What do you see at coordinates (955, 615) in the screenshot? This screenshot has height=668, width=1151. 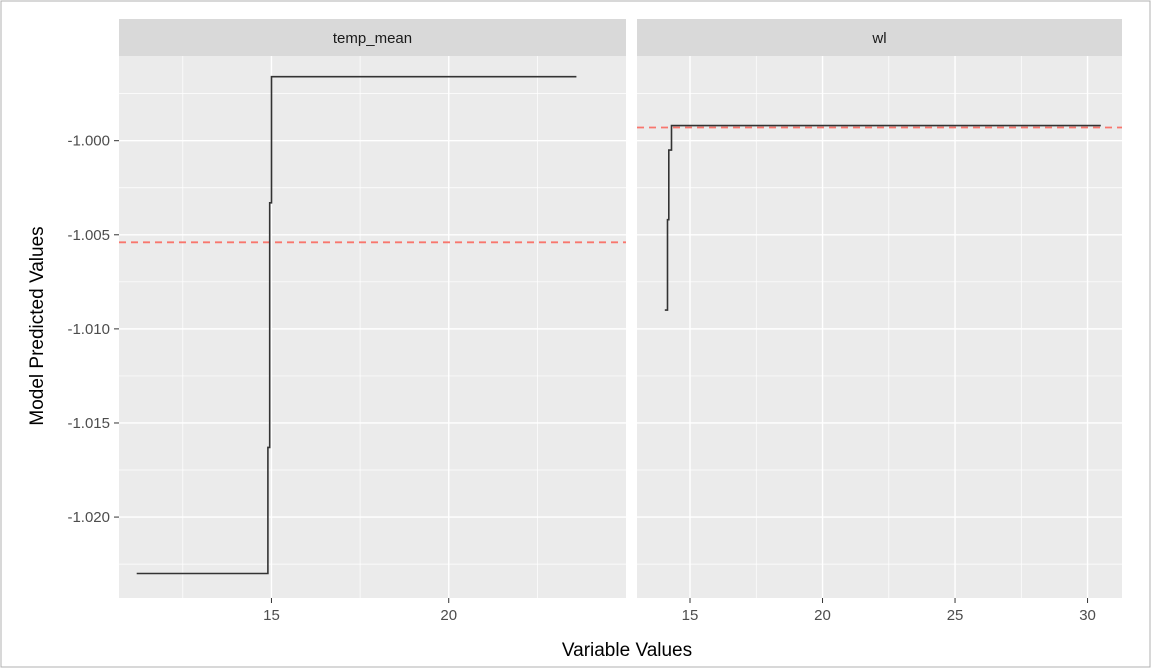 I see `x-tick-label: 25` at bounding box center [955, 615].